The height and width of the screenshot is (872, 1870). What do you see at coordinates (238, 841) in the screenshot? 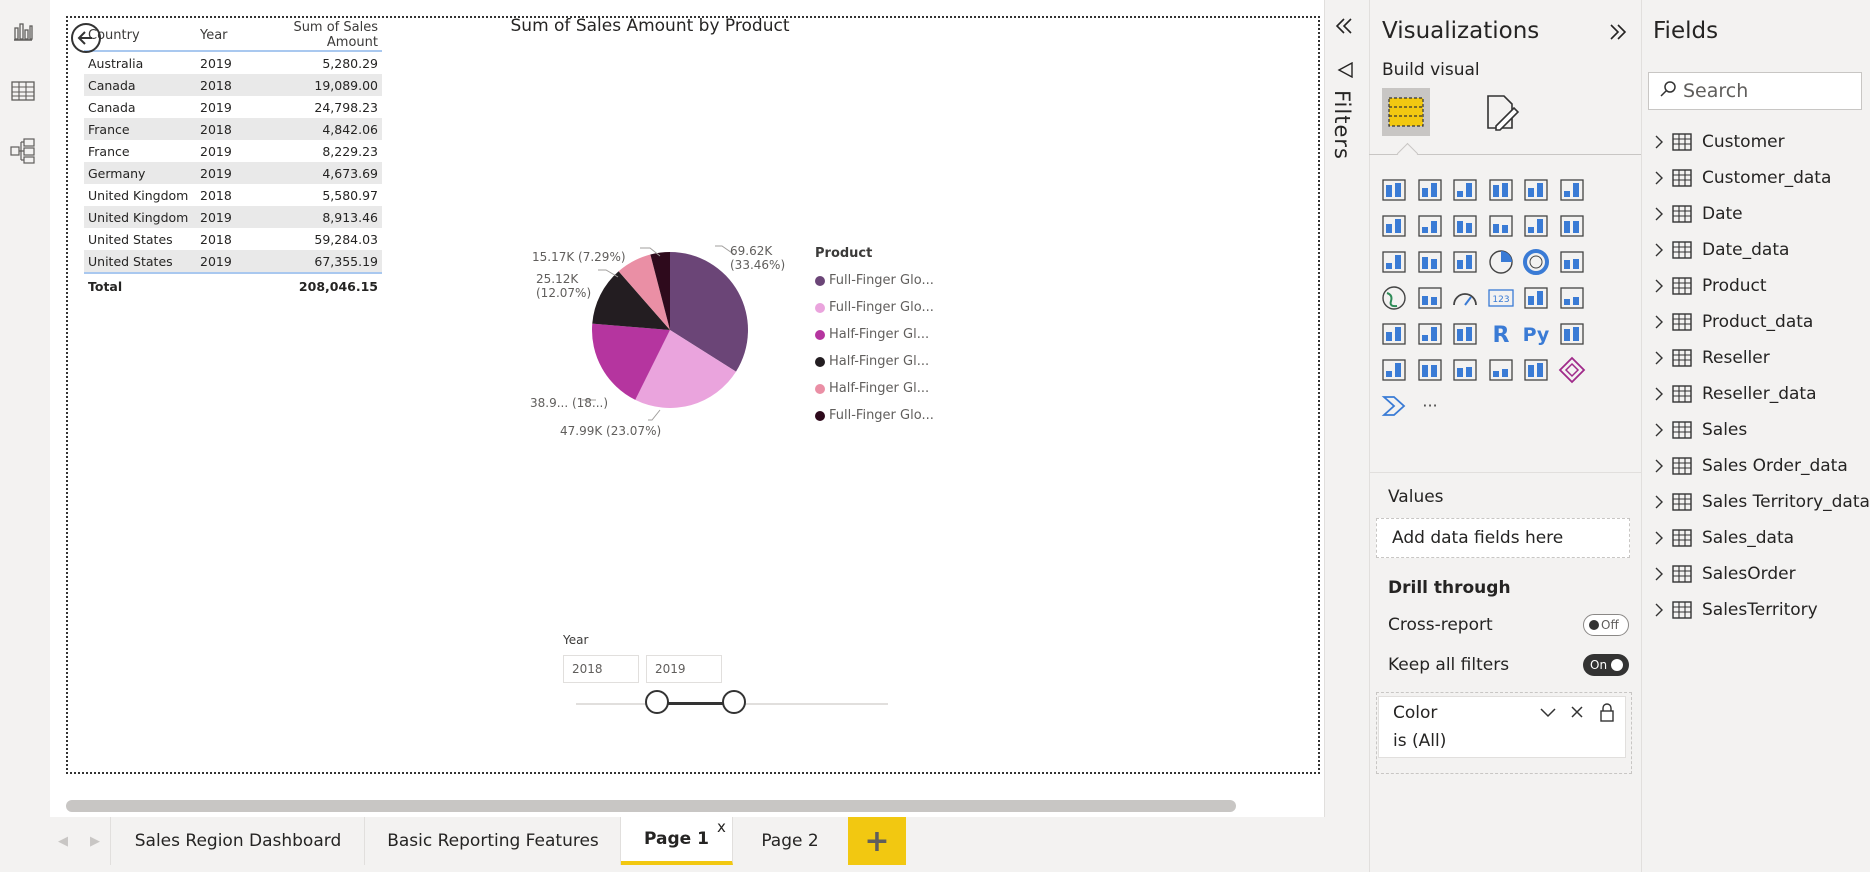
I see `tab-sales-region-dashboard: Sales Region Dashboard` at bounding box center [238, 841].